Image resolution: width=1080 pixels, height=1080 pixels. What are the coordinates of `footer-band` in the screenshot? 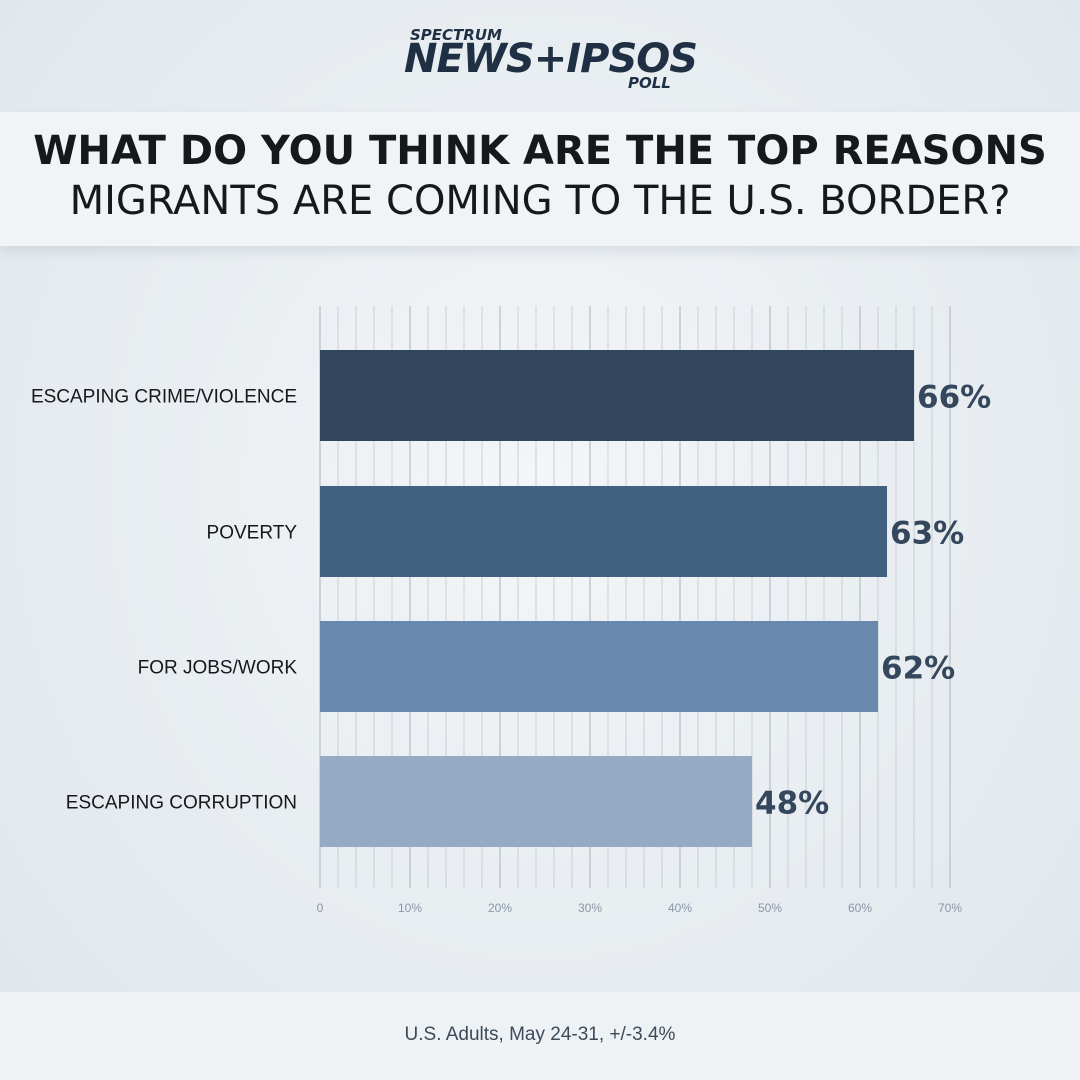 It's located at (540, 1036).